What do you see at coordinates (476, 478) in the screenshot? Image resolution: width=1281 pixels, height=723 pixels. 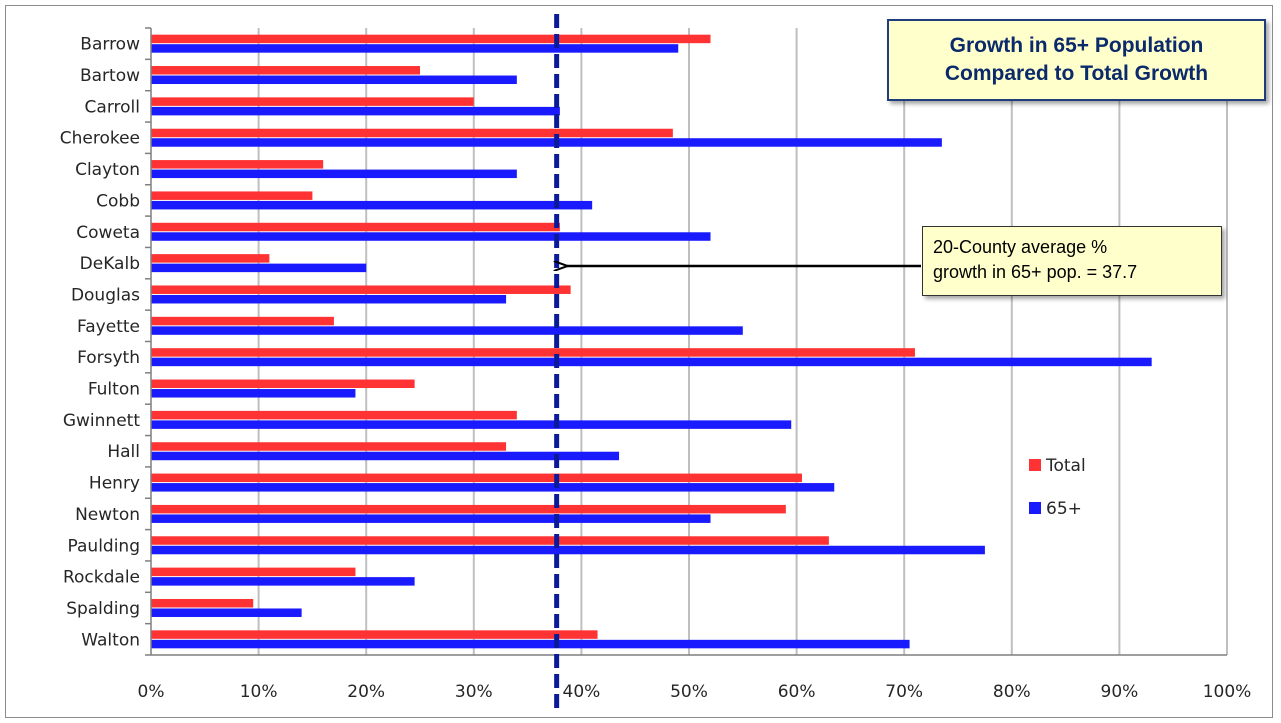 I see `bar-total-henry` at bounding box center [476, 478].